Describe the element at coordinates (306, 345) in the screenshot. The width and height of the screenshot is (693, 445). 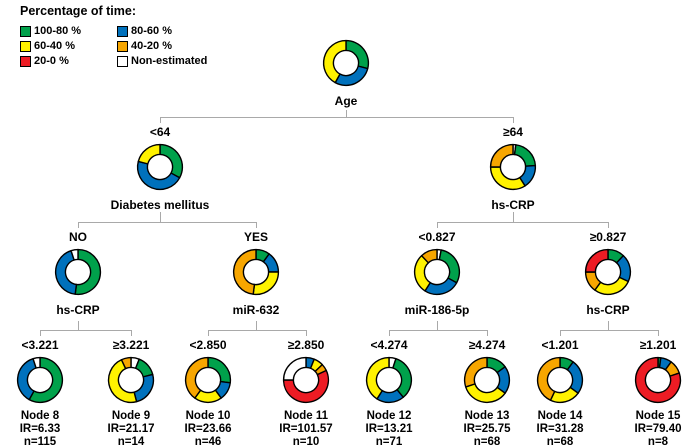
I see `branch-label: ≥2.850` at that location.